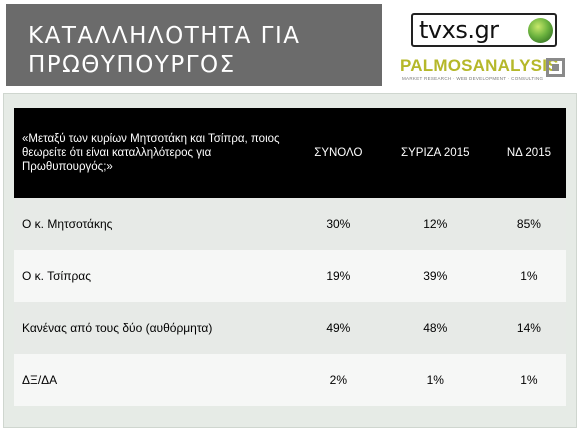 This screenshot has height=431, width=580. I want to click on cell-nd-2015: 14%, so click(528, 328).